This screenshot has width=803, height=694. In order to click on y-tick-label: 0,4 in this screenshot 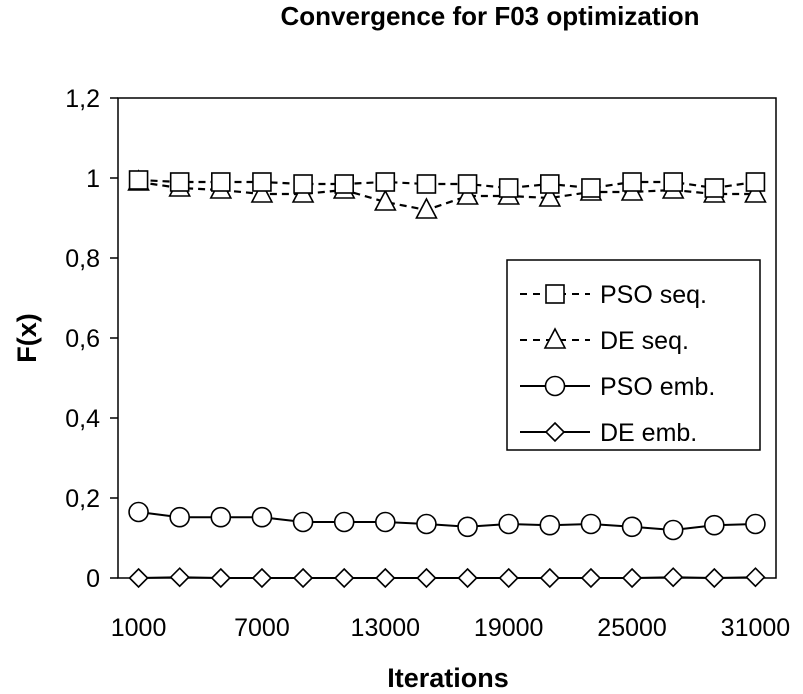, I will do `click(82, 419)`.